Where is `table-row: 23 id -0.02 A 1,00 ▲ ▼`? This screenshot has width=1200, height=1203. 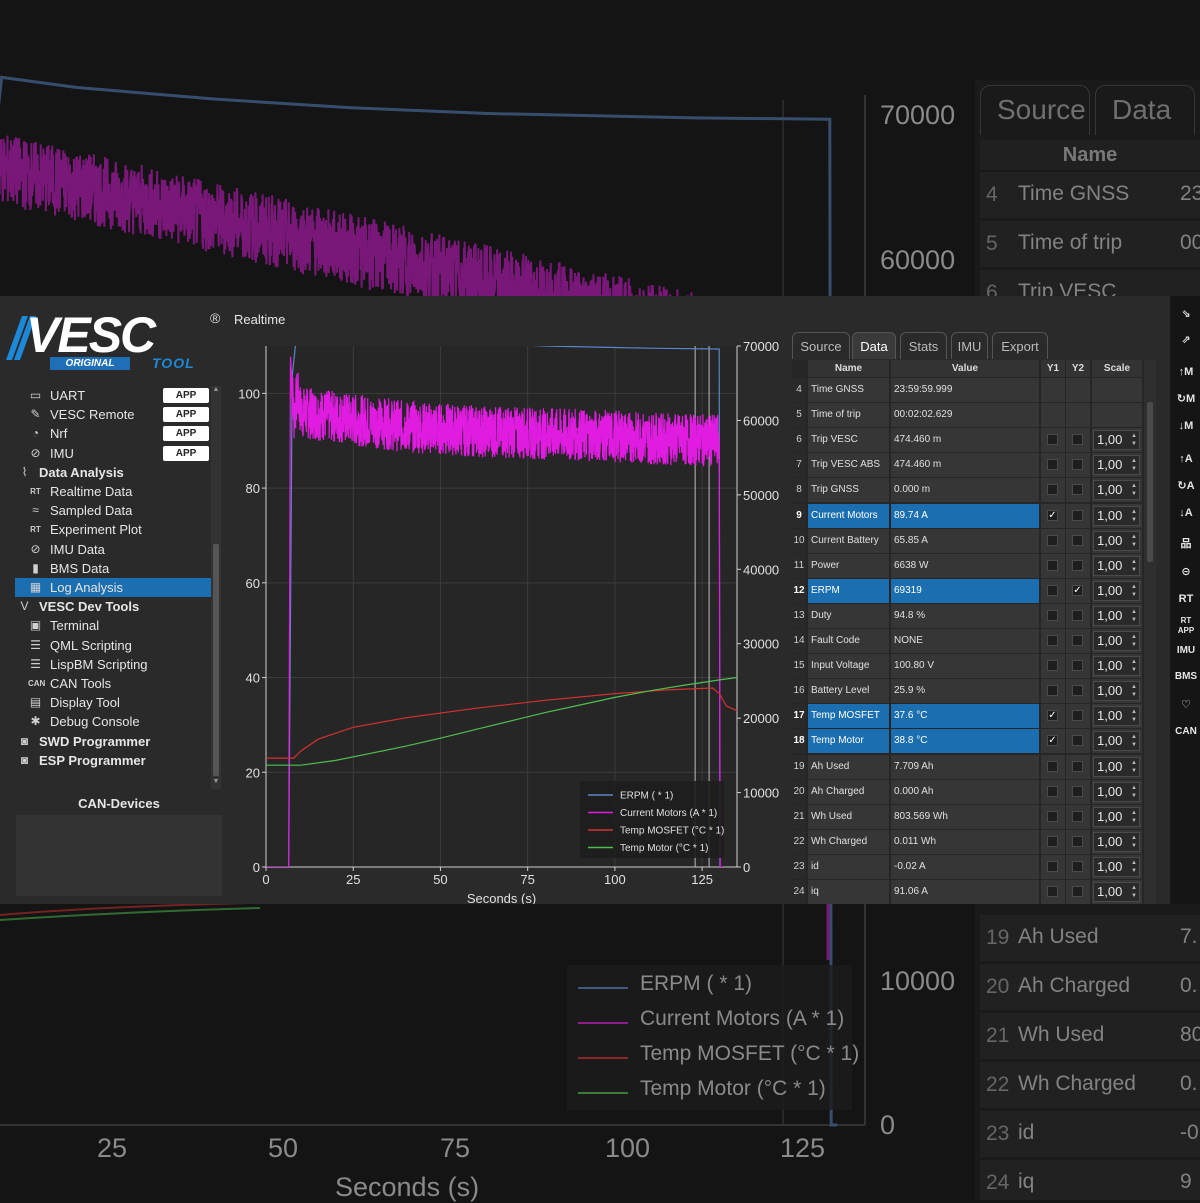 table-row: 23 id -0.02 A 1,00 ▲ ▼ is located at coordinates (967, 866).